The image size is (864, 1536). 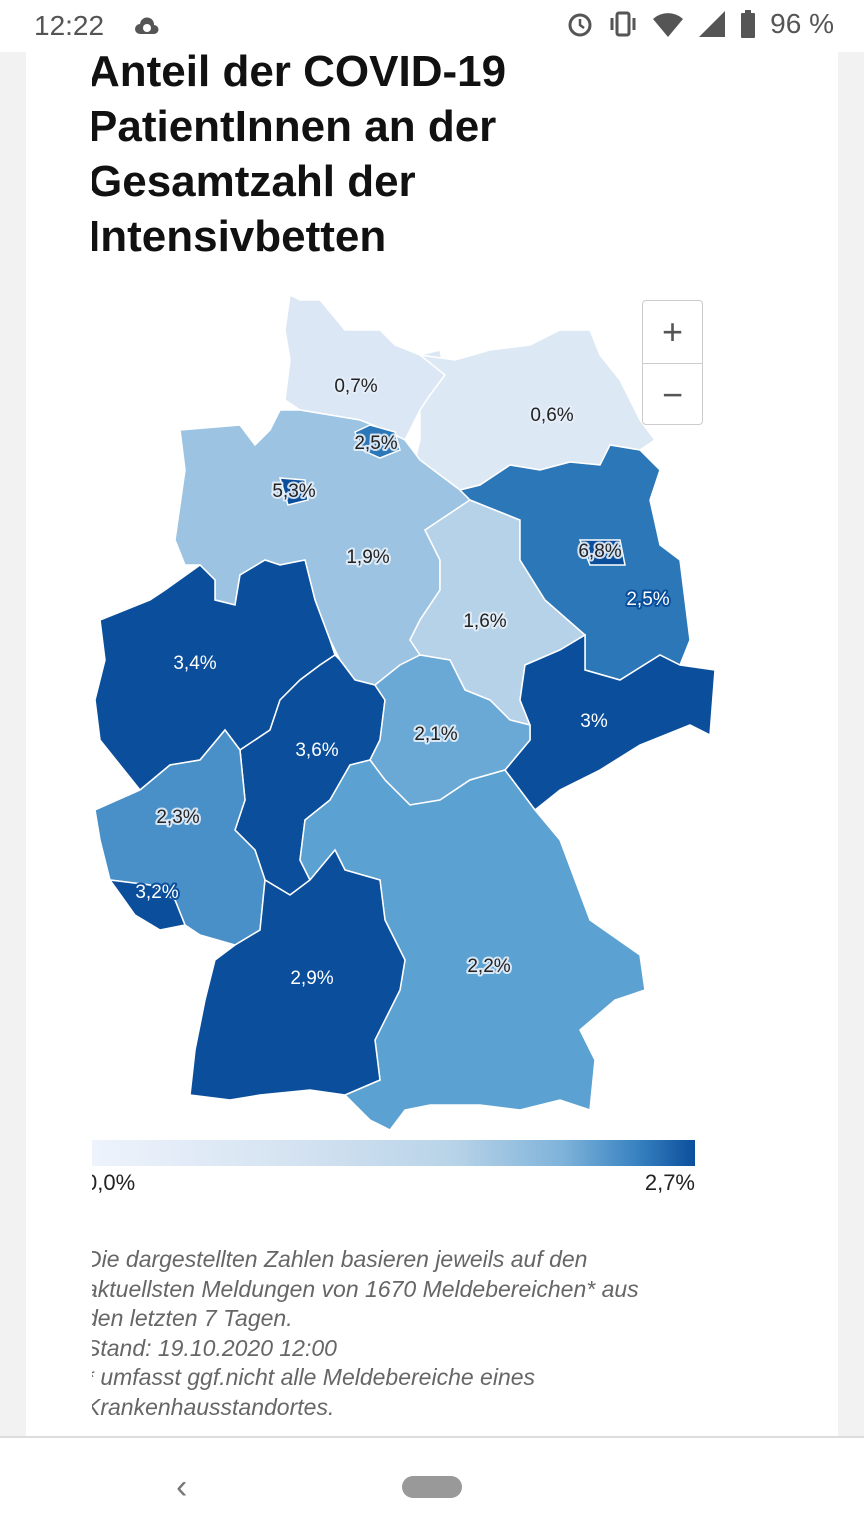 What do you see at coordinates (672, 394) in the screenshot?
I see `zoom-out-button: −` at bounding box center [672, 394].